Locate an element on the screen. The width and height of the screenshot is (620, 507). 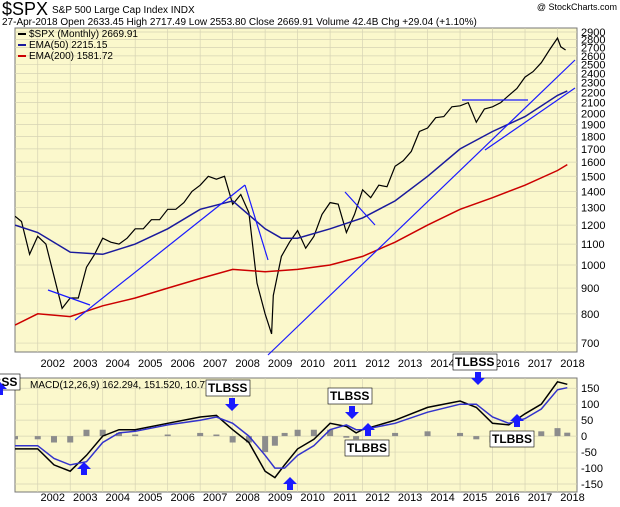
y-tick-label: 0 is located at coordinates (584, 437).